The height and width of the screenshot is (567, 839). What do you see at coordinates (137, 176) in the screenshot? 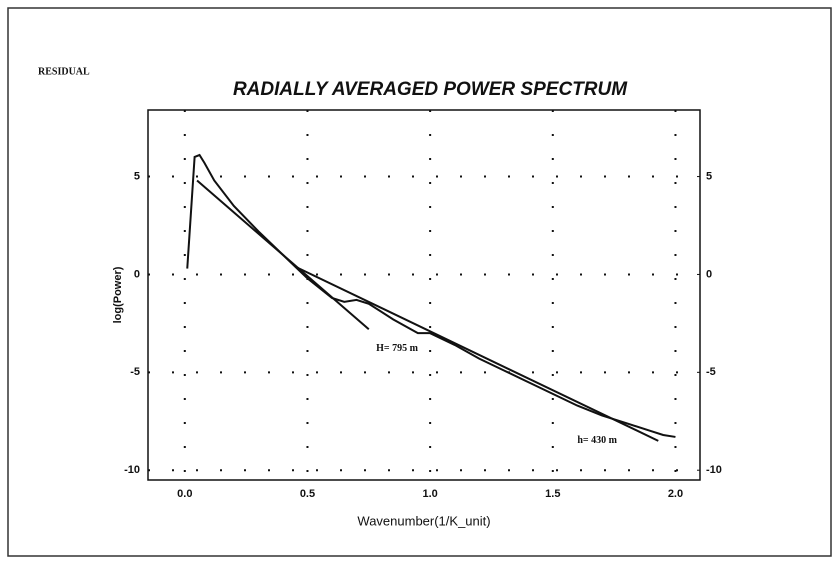
I see `y-tick-label: 5` at bounding box center [137, 176].